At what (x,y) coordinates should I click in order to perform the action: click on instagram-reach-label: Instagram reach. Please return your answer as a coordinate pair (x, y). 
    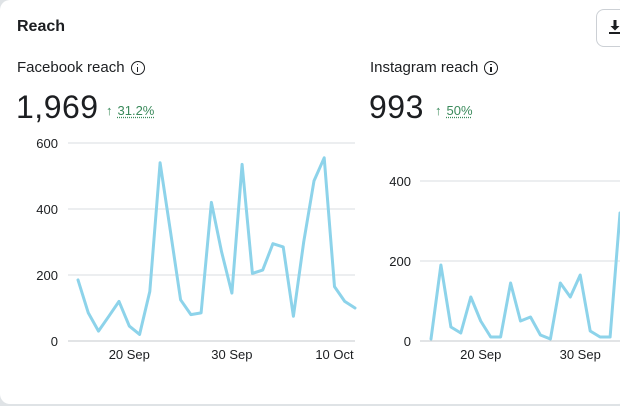
    Looking at the image, I should click on (434, 67).